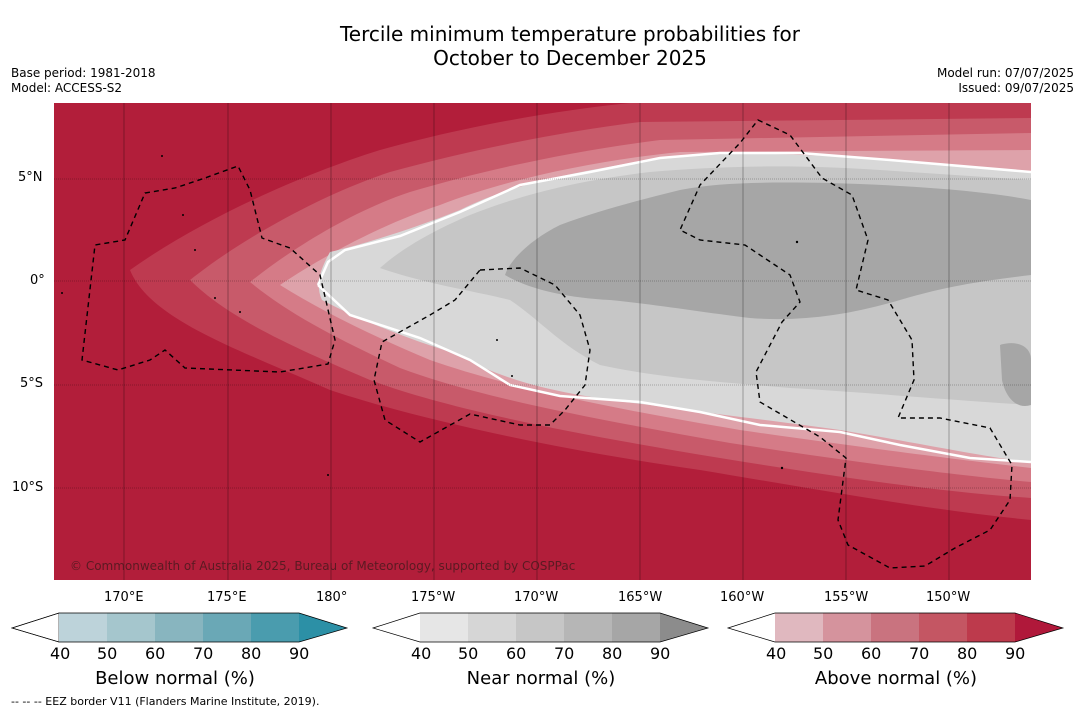  I want to click on eez-border-tuvalu, so click(208, 269).